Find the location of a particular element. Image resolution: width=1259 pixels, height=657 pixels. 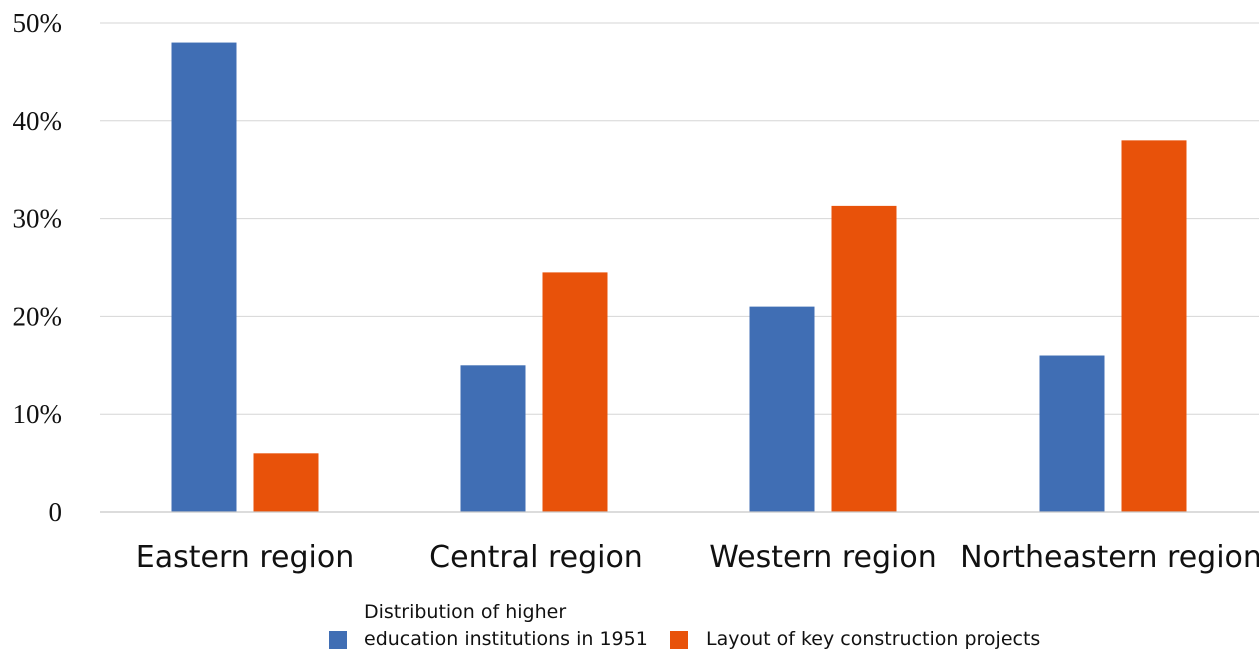

legend-swatch-key-construction is located at coordinates (679, 640).